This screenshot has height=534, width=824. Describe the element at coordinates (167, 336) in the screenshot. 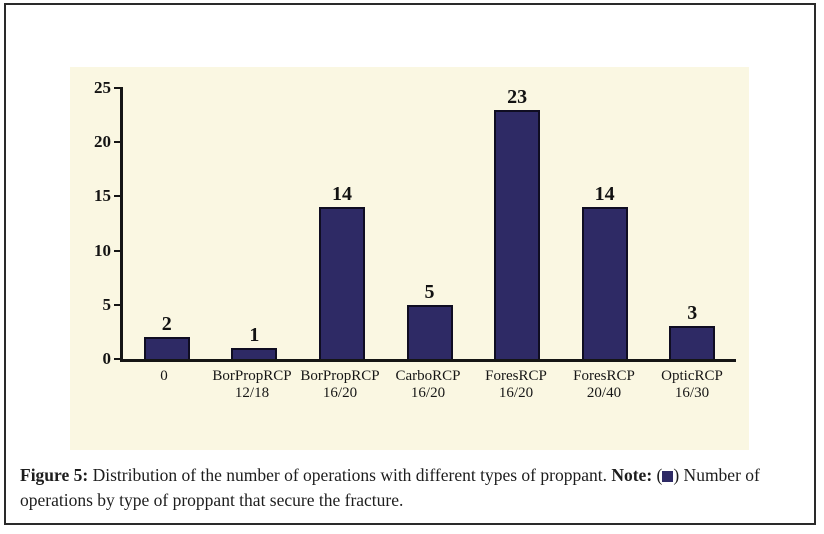

I see `bar-slot: 2` at that location.